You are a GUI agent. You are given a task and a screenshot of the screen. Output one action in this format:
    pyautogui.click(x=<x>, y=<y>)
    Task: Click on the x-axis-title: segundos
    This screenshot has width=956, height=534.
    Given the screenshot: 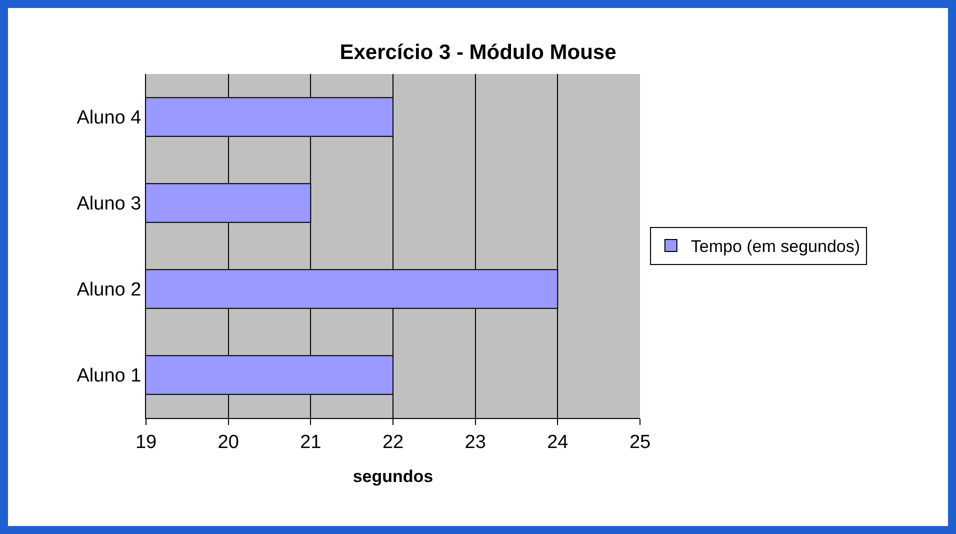 What is the action you would take?
    pyautogui.click(x=393, y=476)
    